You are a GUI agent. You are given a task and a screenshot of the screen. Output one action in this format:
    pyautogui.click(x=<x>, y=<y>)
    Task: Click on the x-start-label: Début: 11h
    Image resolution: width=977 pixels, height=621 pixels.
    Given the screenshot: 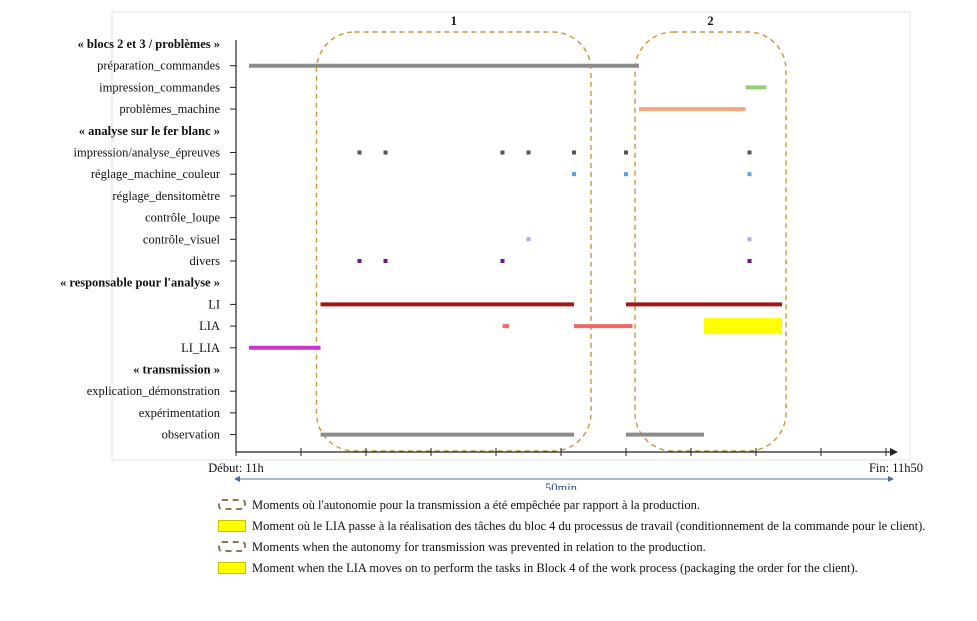 What is the action you would take?
    pyautogui.click(x=236, y=468)
    